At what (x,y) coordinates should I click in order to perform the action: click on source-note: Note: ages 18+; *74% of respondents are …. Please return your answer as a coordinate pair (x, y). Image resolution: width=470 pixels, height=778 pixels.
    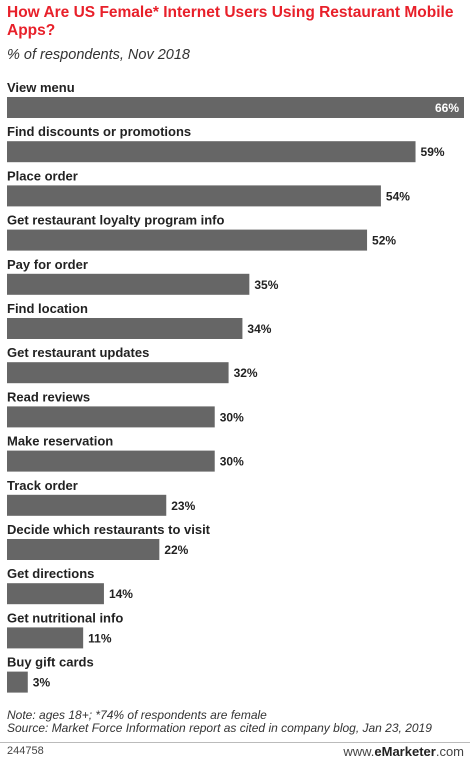
    Looking at the image, I should click on (237, 722).